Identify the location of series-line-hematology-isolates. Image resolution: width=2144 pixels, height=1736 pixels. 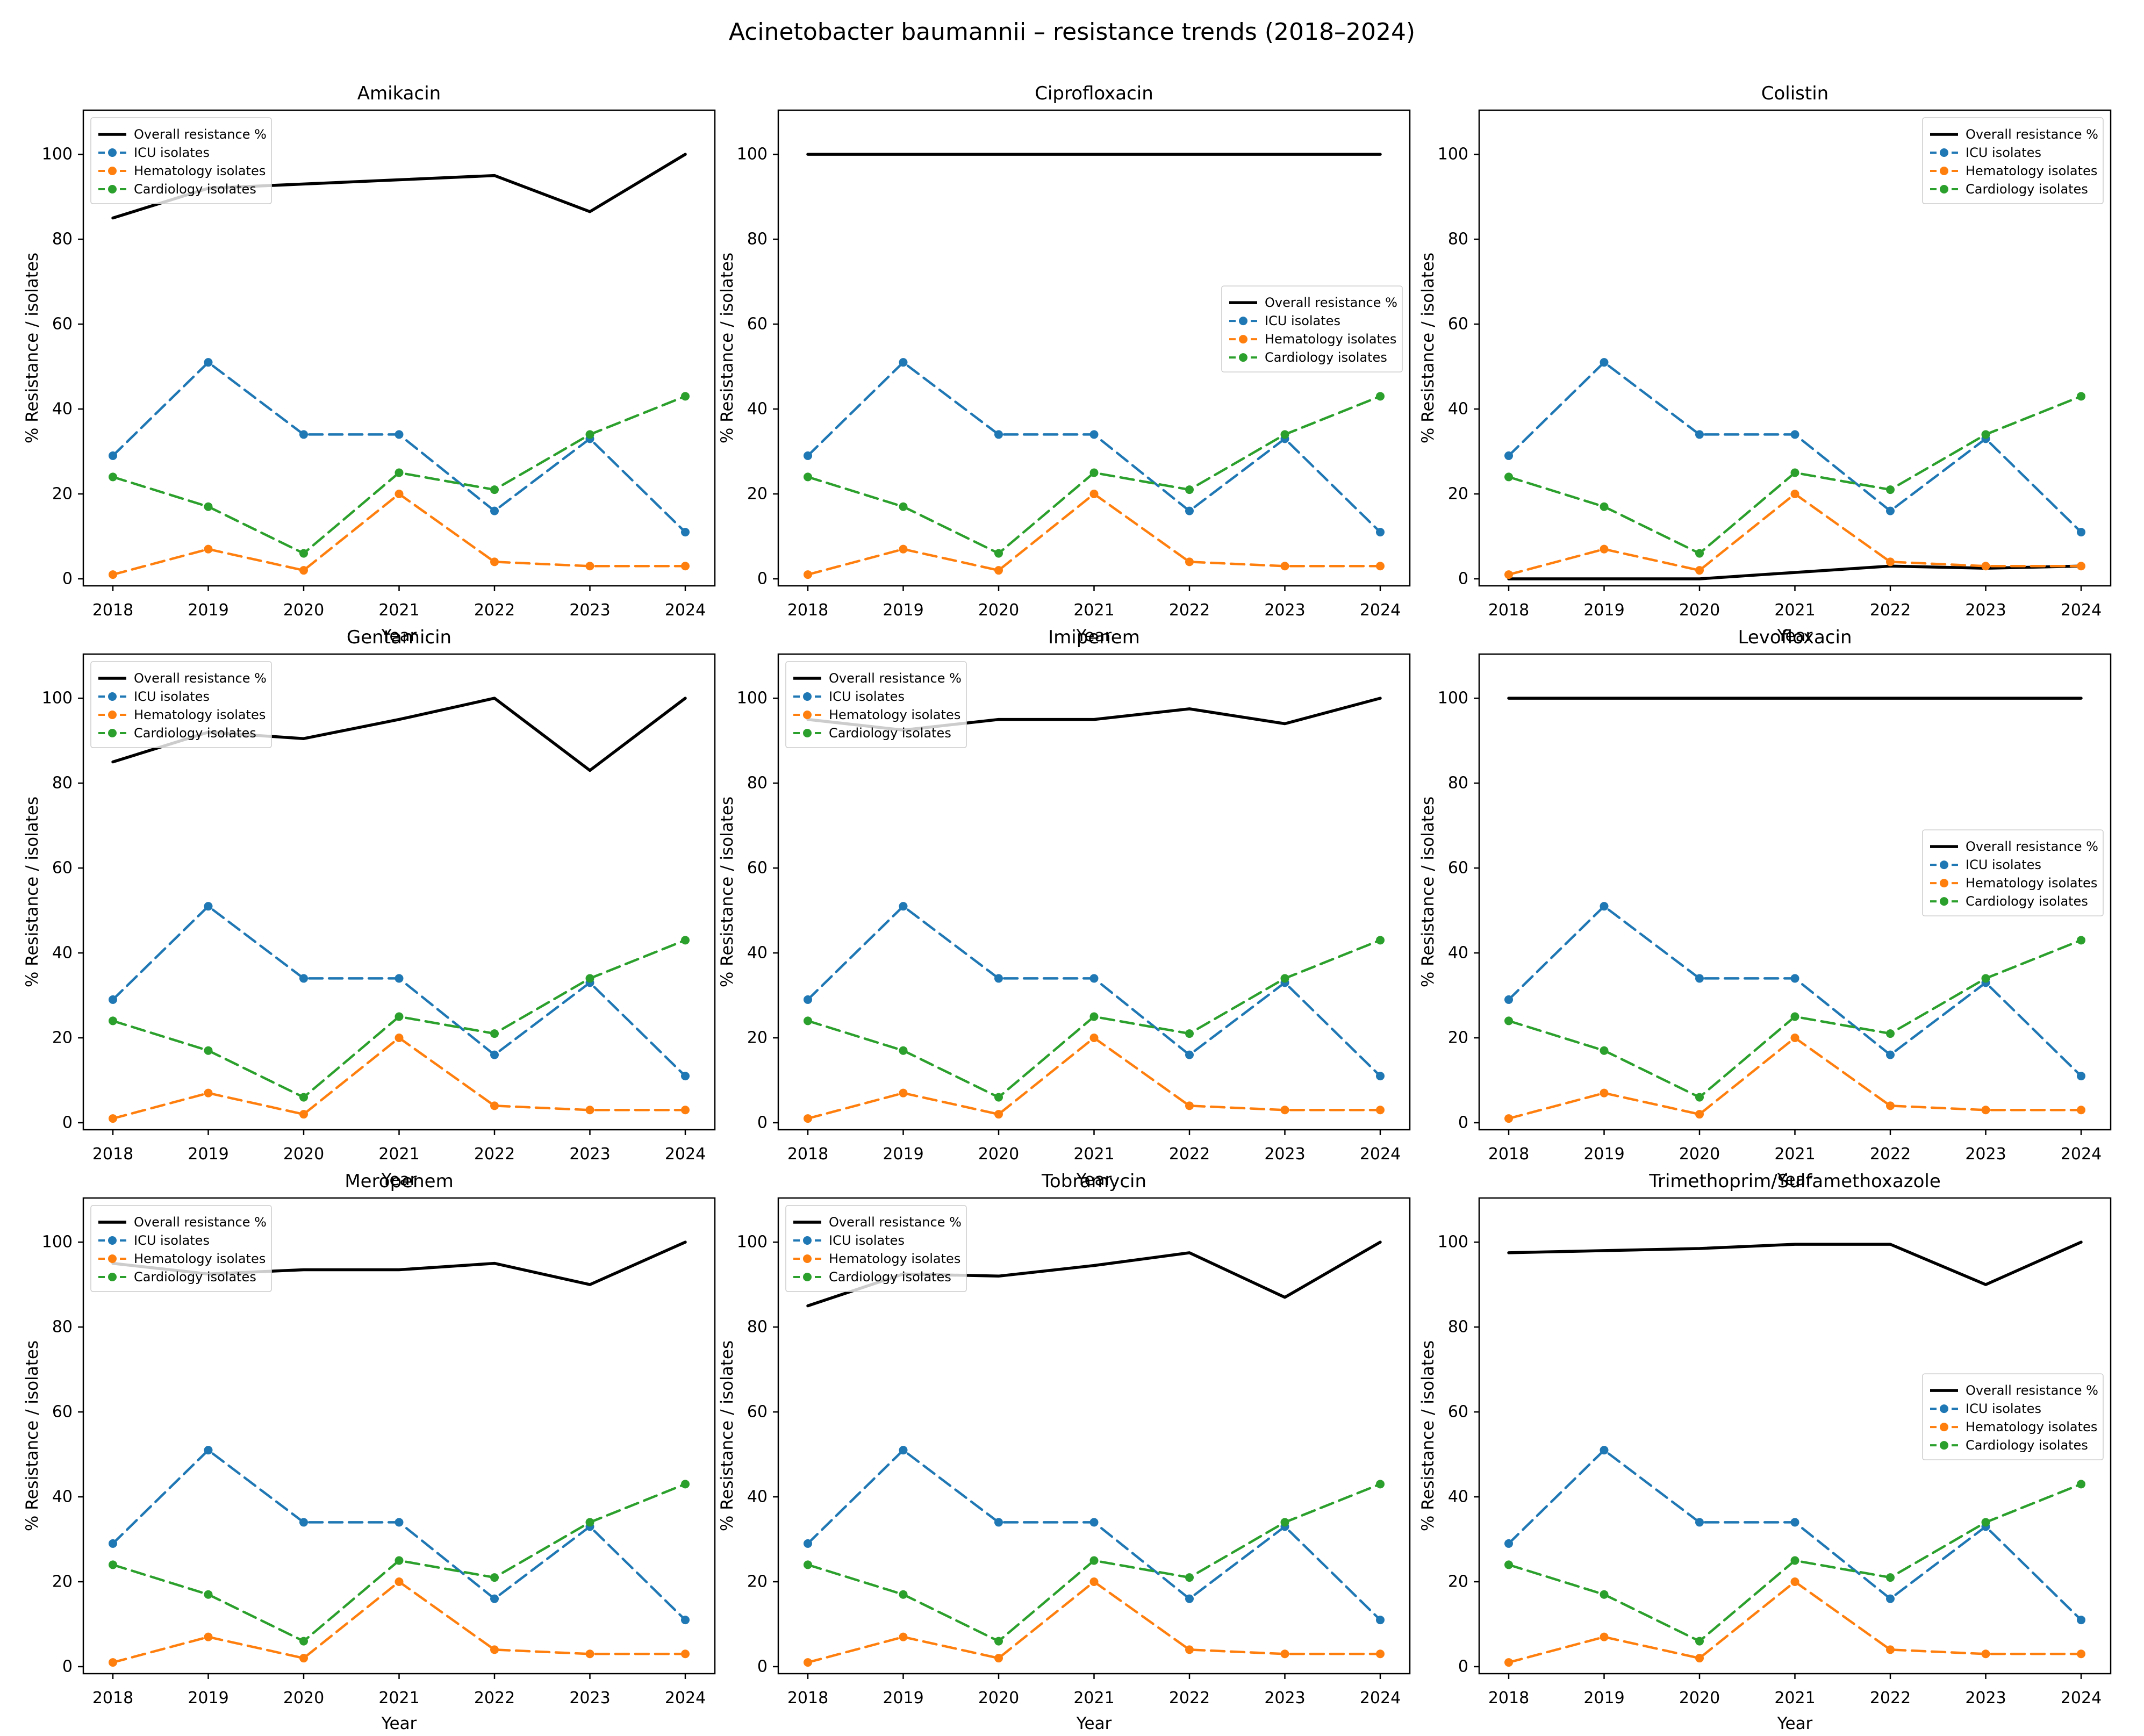
(399, 534).